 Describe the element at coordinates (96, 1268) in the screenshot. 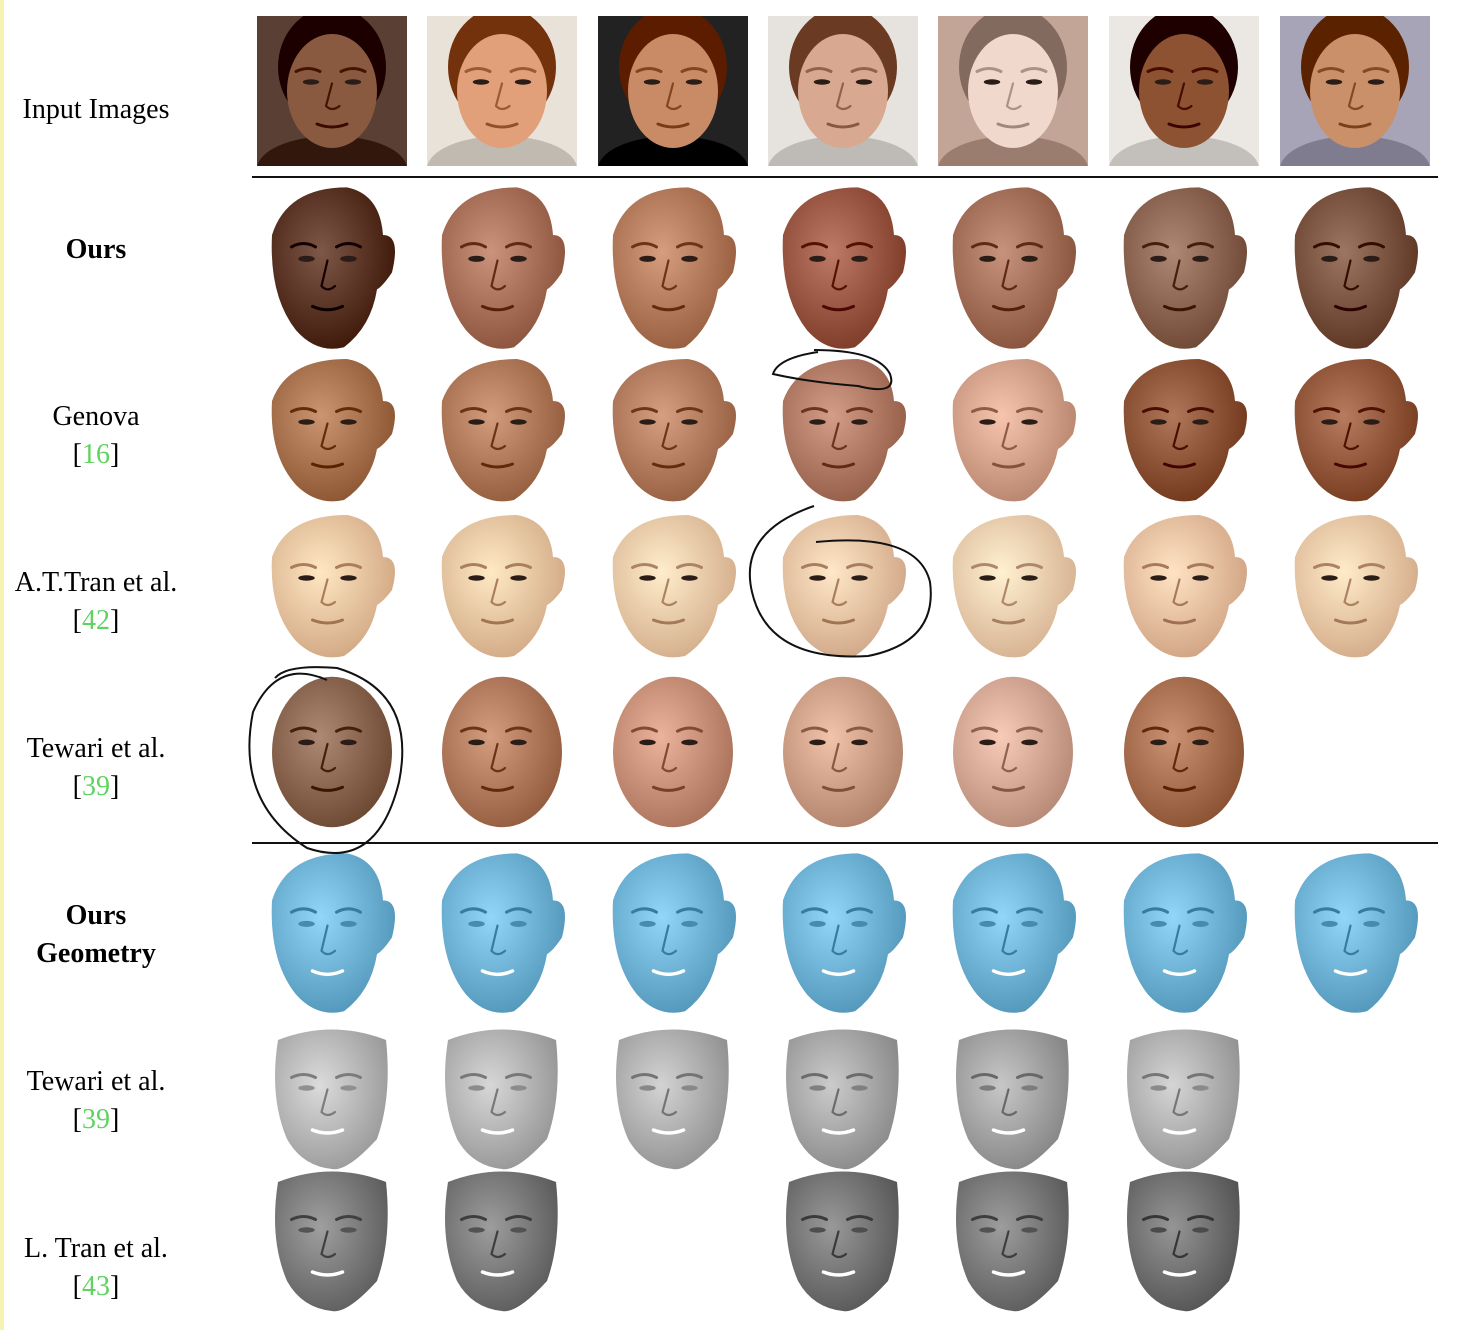

I see `row-label-l-tran: L. Tran et al. [43]` at that location.